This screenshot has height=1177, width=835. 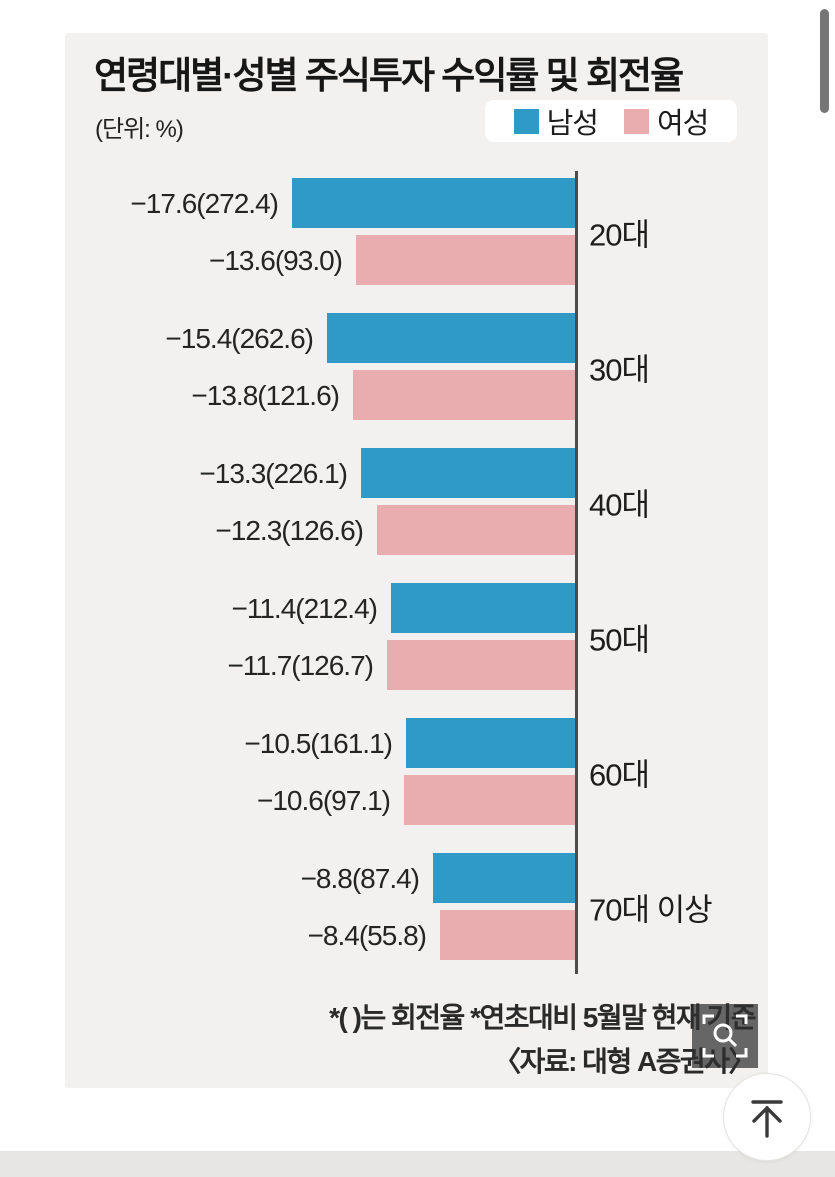 I want to click on female-value-label: −13.8(121.6), so click(x=265, y=395).